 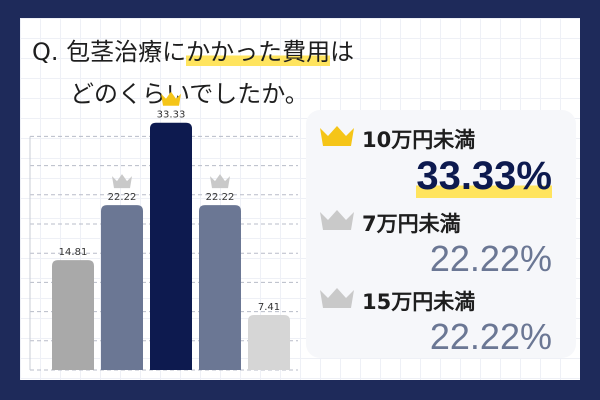 I want to click on question-highlight: かかった費用, so click(x=258, y=52).